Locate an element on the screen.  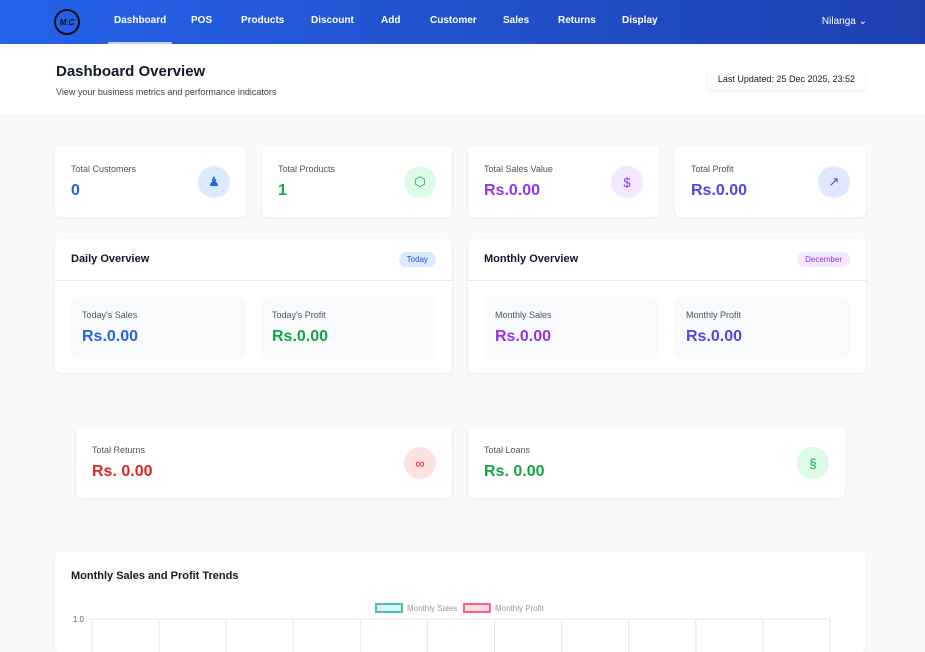
todays-profit: Today's Profit Rs.0.00 is located at coordinates (348, 328).